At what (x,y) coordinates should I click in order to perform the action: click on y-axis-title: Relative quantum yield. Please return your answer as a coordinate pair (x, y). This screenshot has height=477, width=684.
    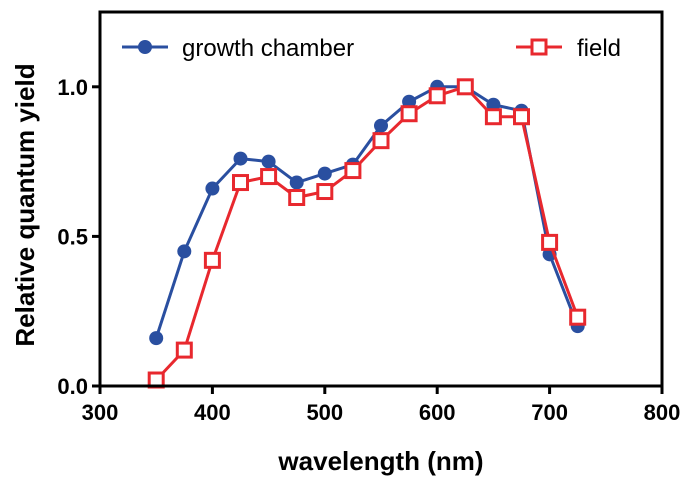
    Looking at the image, I should click on (25, 204).